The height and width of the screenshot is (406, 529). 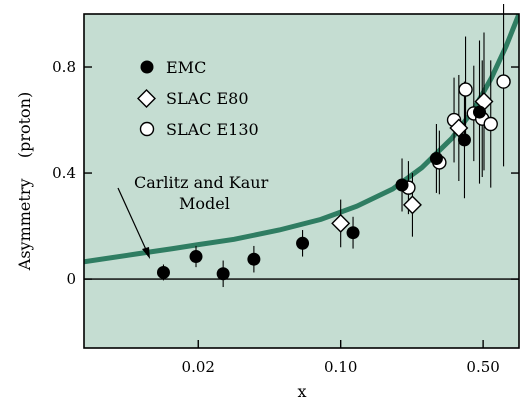 I want to click on annotation-arrowhead, so click(x=146, y=253).